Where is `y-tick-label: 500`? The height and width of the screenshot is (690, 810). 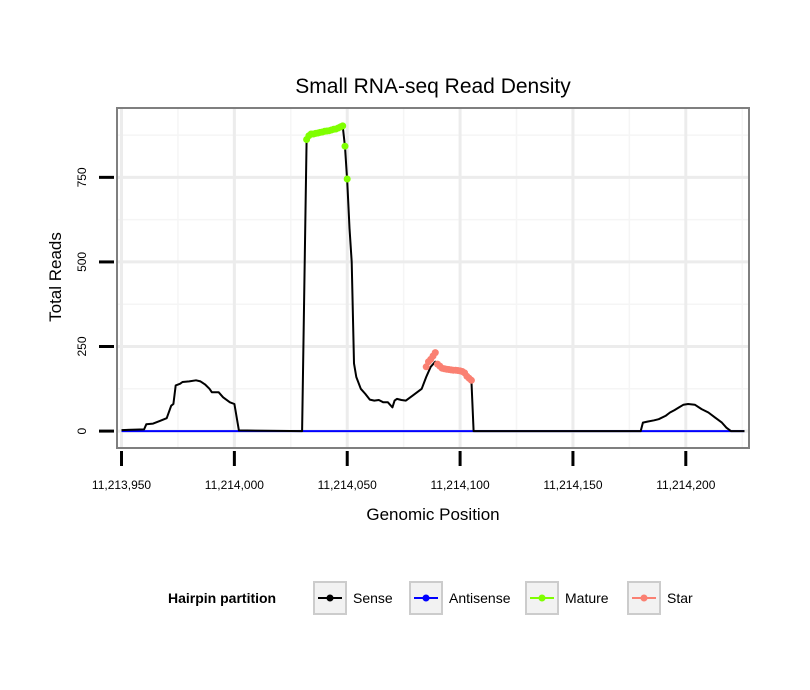 y-tick-label: 500 is located at coordinates (82, 262).